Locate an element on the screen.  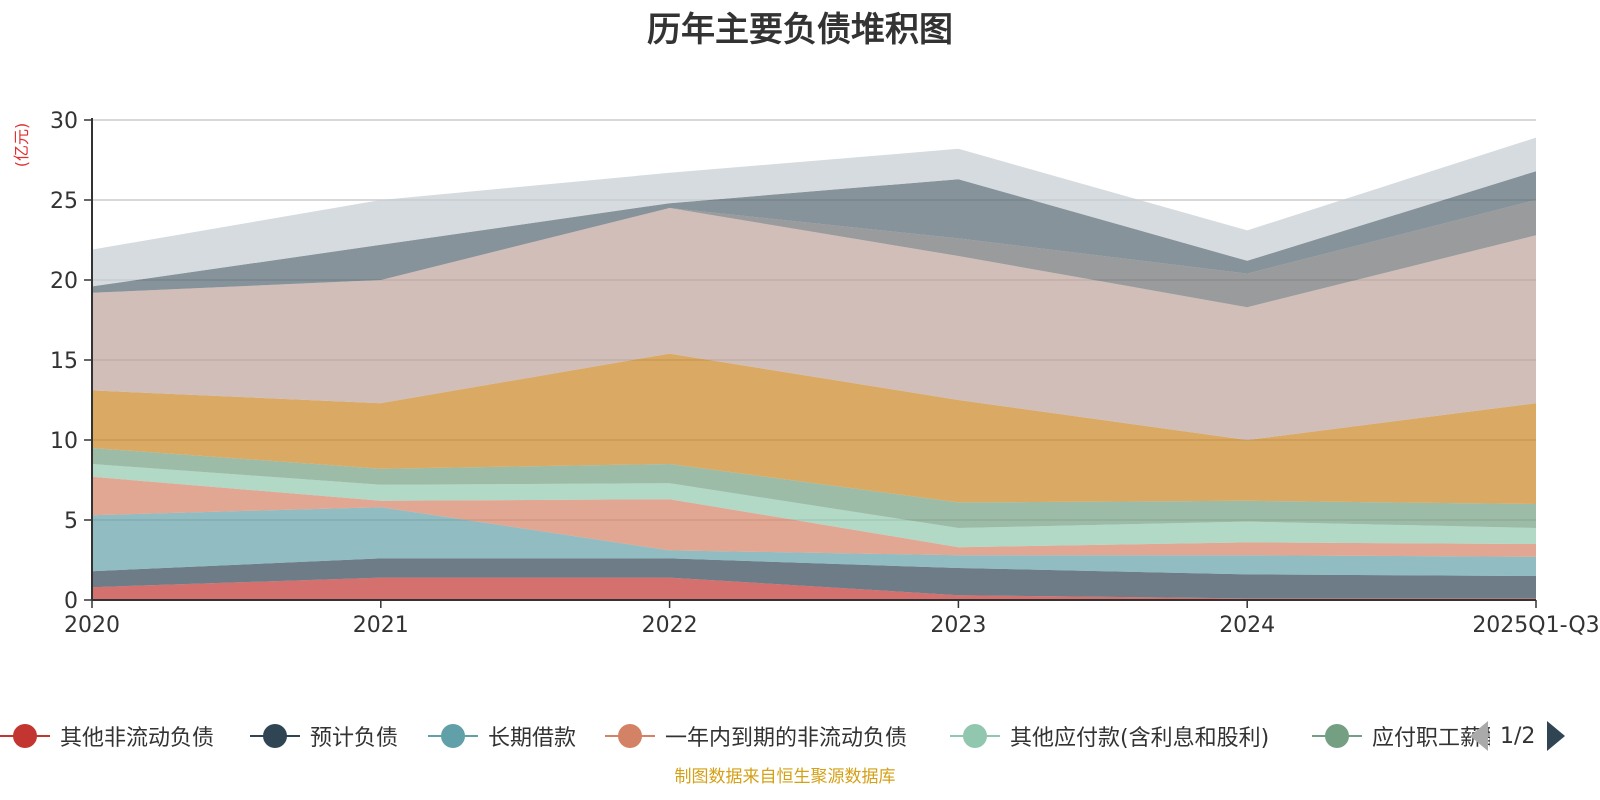
y-tick-label: 20 is located at coordinates (64, 281).